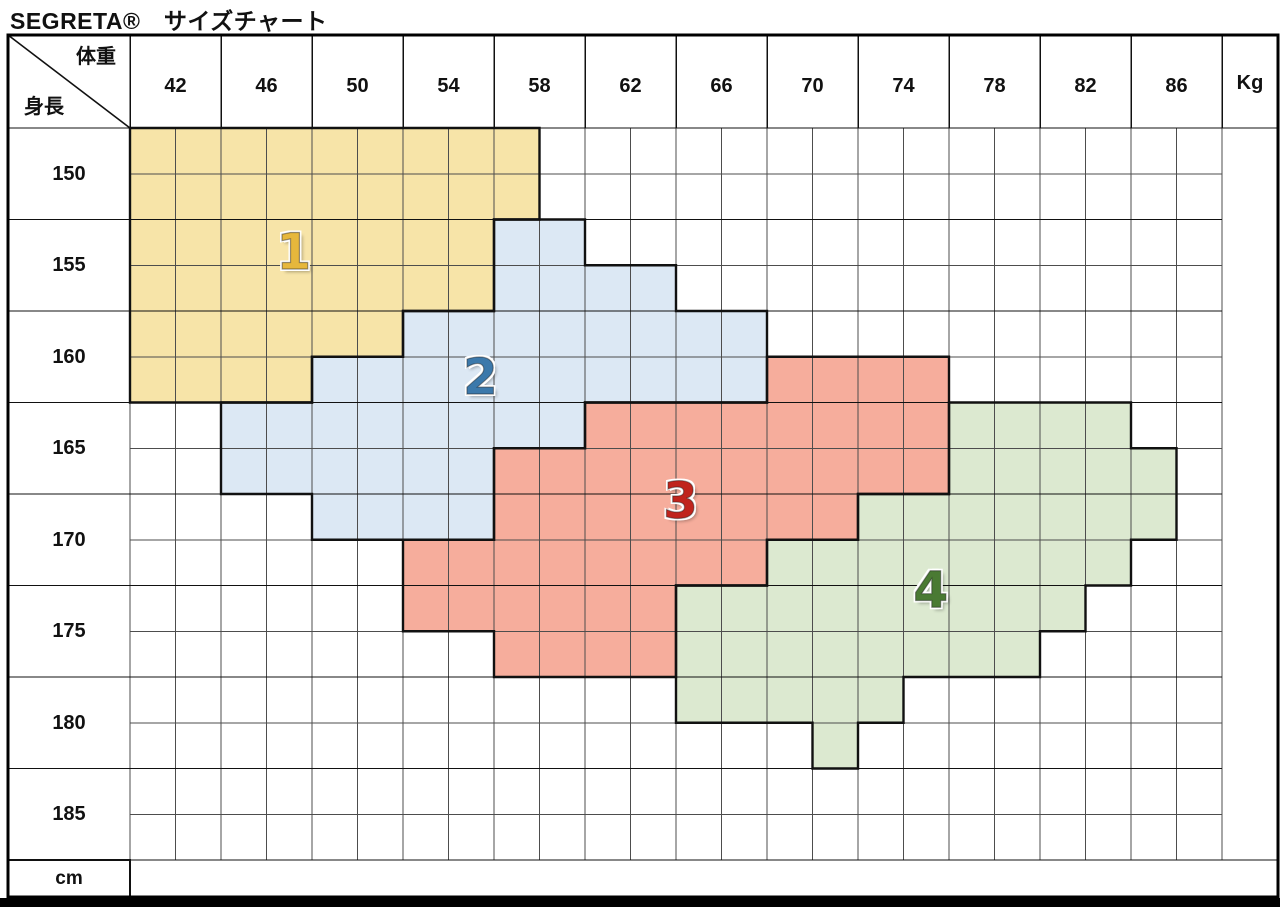  What do you see at coordinates (266, 86) in the screenshot?
I see `weight-label-46: 46` at bounding box center [266, 86].